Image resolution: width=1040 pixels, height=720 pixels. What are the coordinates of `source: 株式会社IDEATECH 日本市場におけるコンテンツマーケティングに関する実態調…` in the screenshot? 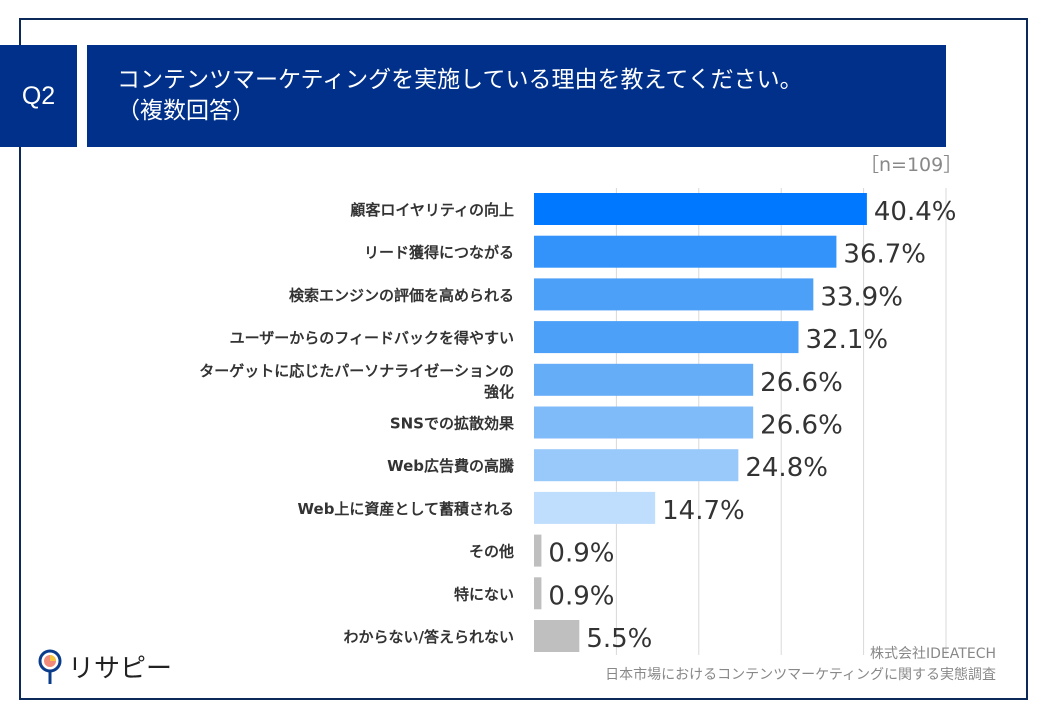 It's located at (800, 665).